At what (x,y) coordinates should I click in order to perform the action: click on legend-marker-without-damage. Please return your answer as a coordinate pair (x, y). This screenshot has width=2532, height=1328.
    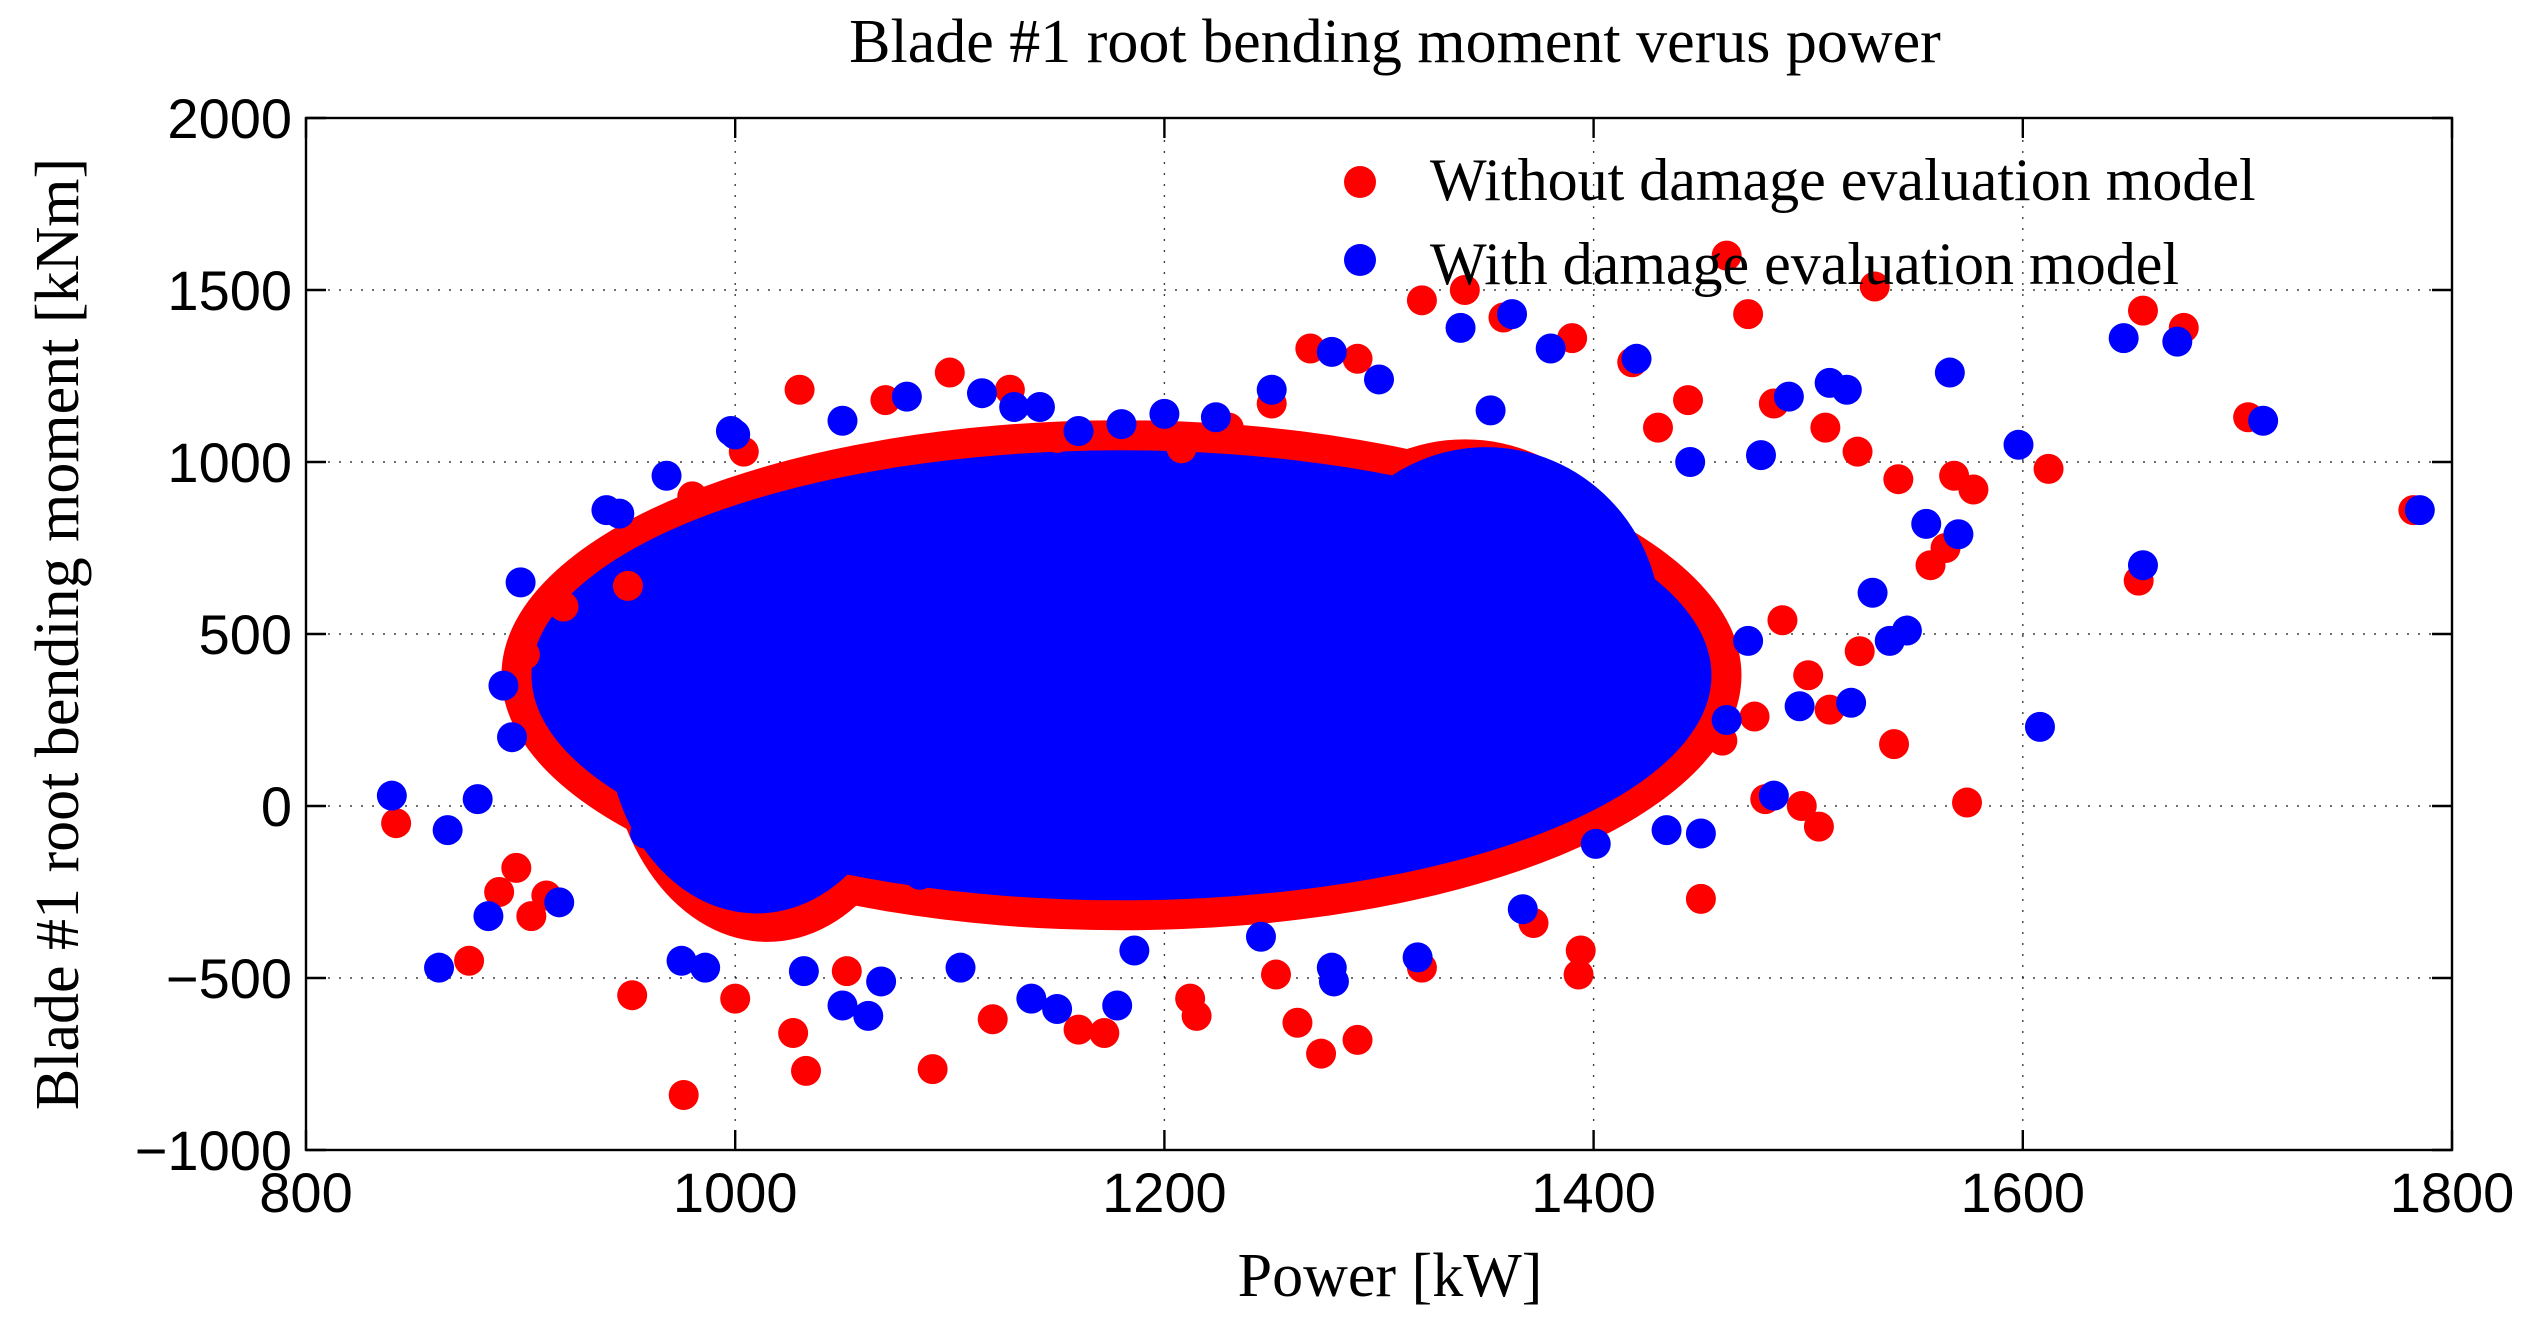
    Looking at the image, I should click on (1360, 182).